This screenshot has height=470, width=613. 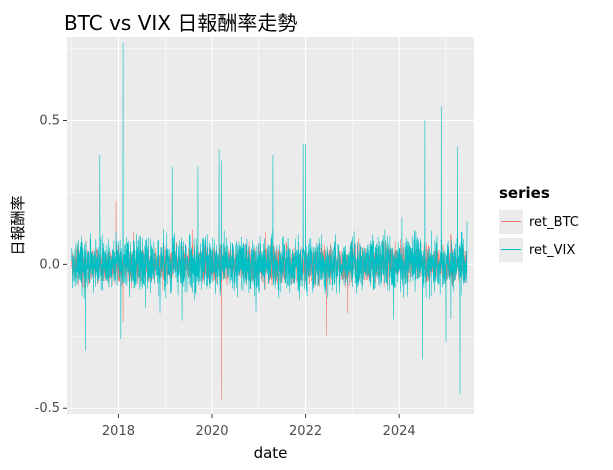 I want to click on chart-title: BTC vs VIX 日報酬率走勢, so click(x=181, y=23).